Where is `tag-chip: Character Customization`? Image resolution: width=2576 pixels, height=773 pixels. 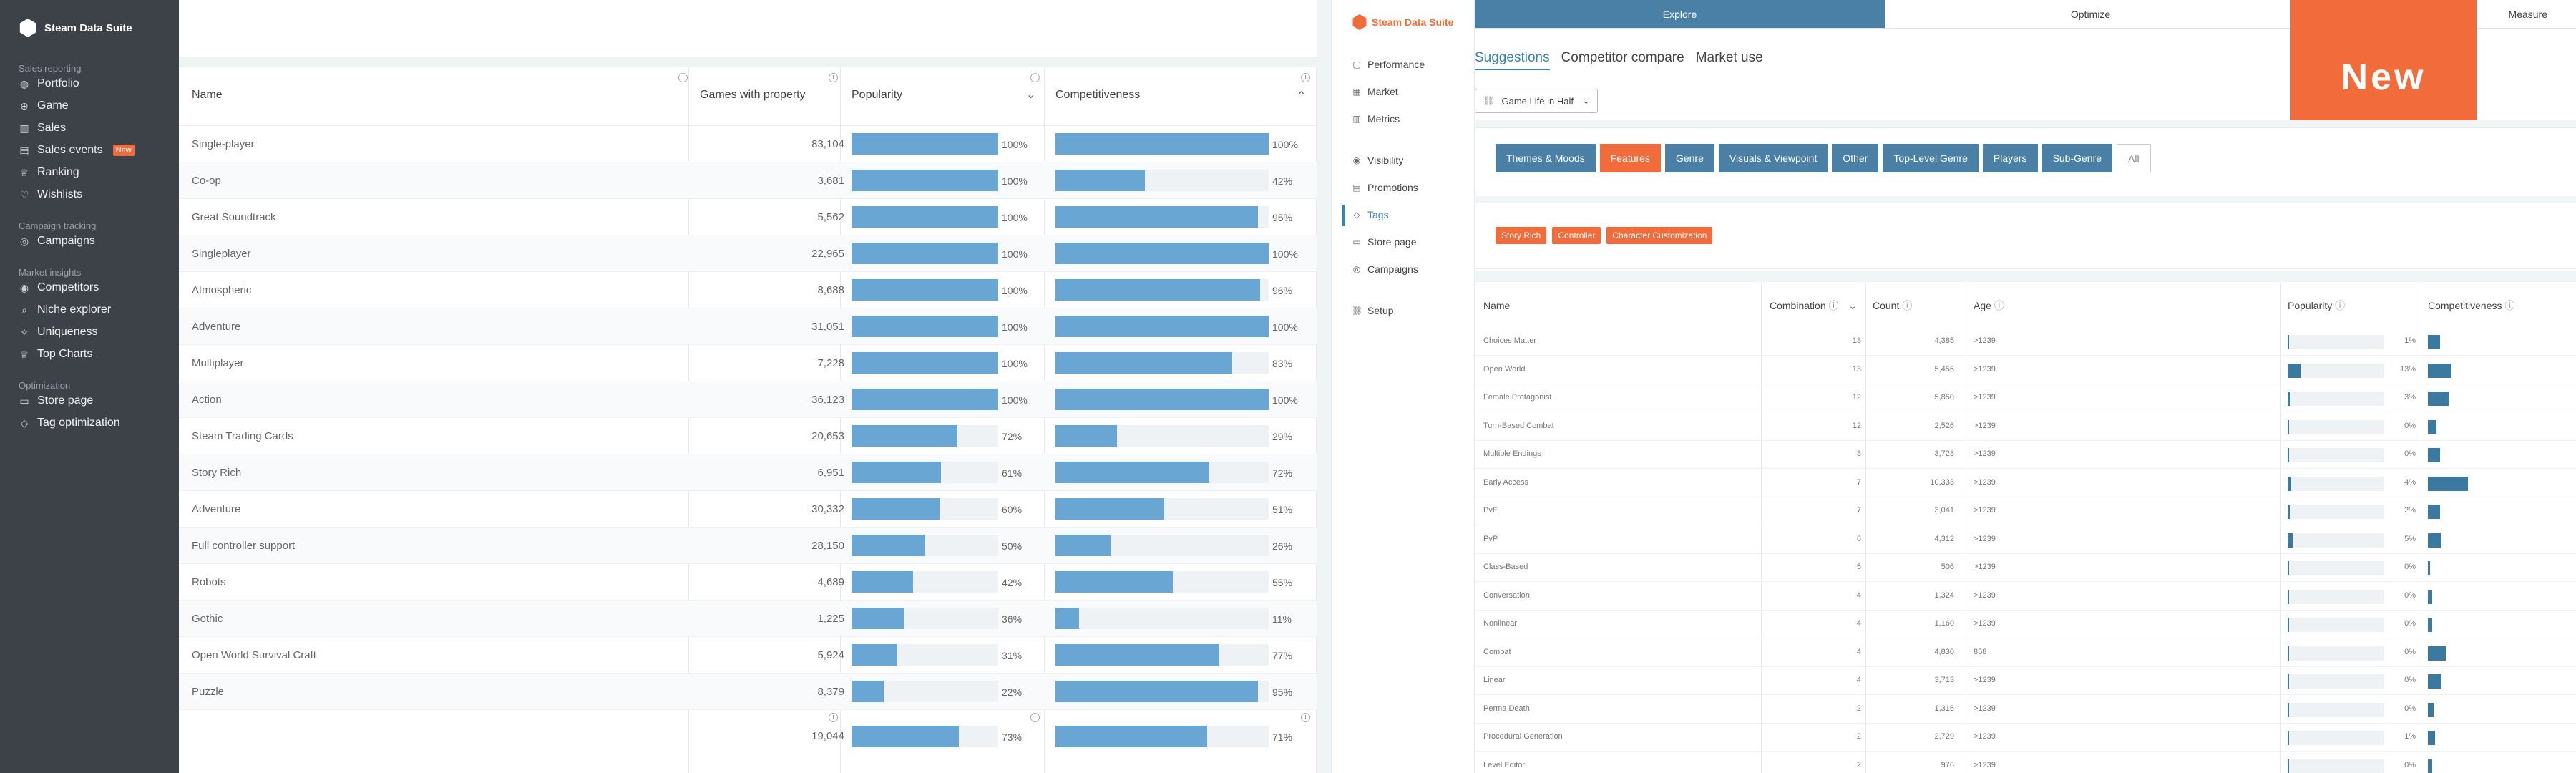 tag-chip: Character Customization is located at coordinates (1659, 235).